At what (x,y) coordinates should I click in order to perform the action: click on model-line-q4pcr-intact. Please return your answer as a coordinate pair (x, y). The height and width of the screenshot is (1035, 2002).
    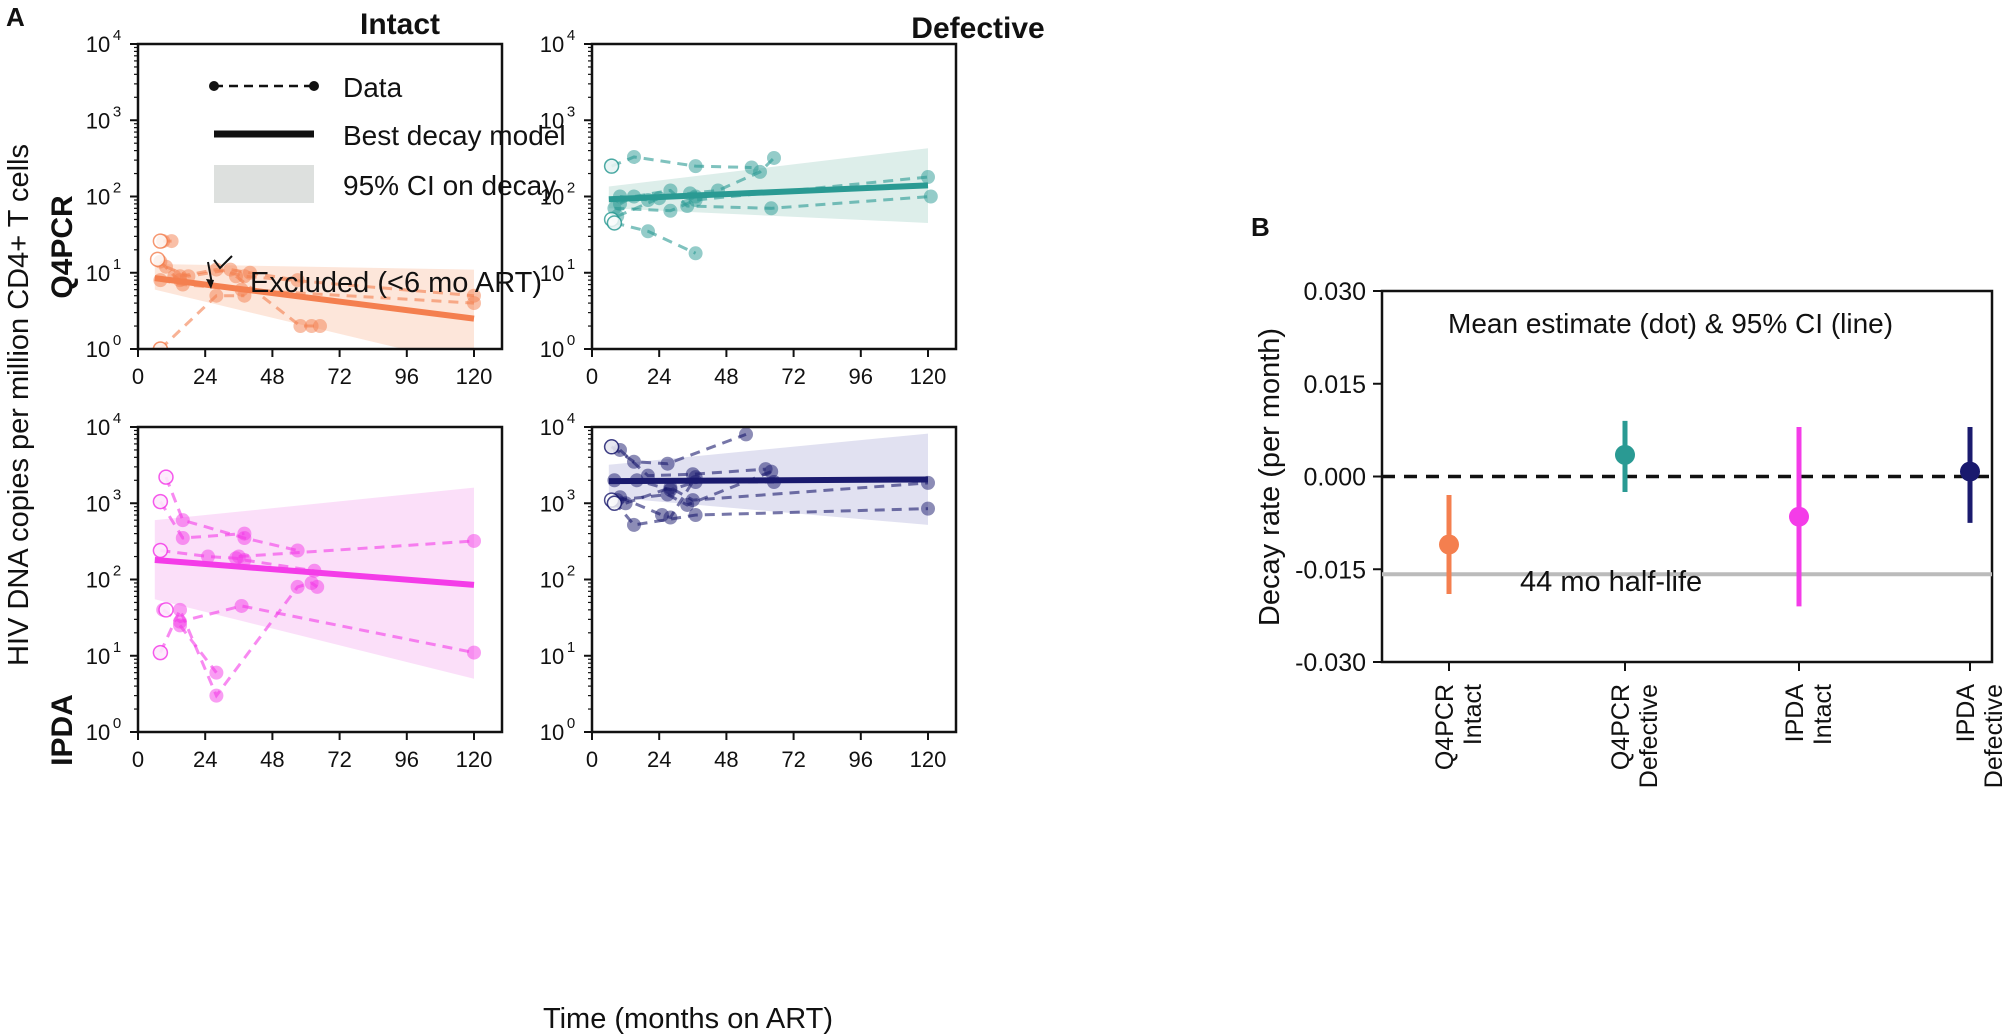
    Looking at the image, I should click on (314, 298).